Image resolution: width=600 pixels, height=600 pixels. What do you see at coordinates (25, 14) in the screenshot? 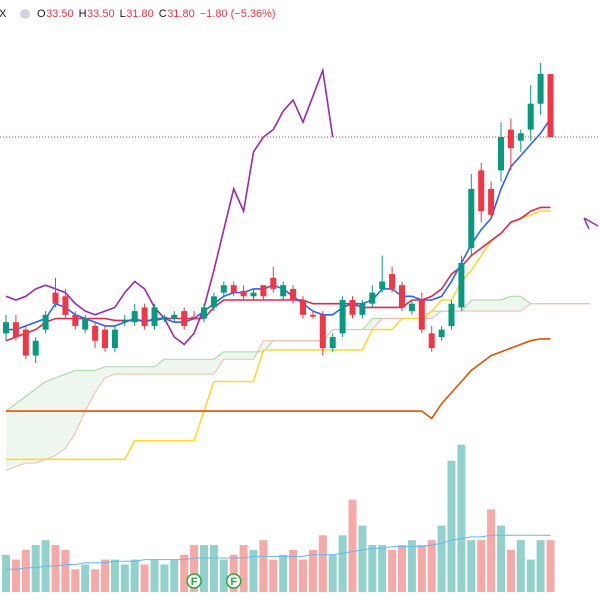
I see `status-dot` at bounding box center [25, 14].